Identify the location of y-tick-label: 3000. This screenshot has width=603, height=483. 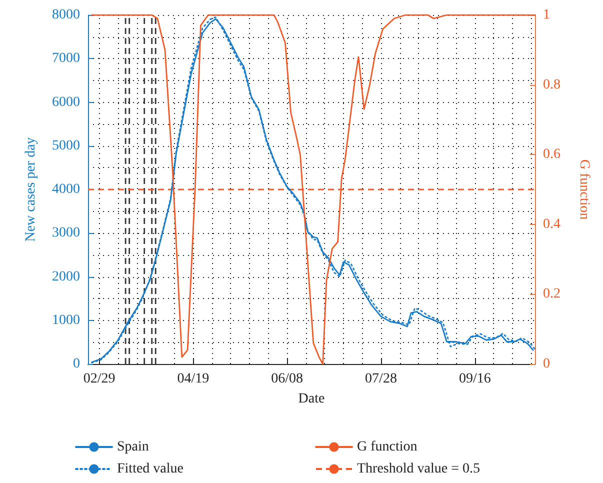
(66, 233).